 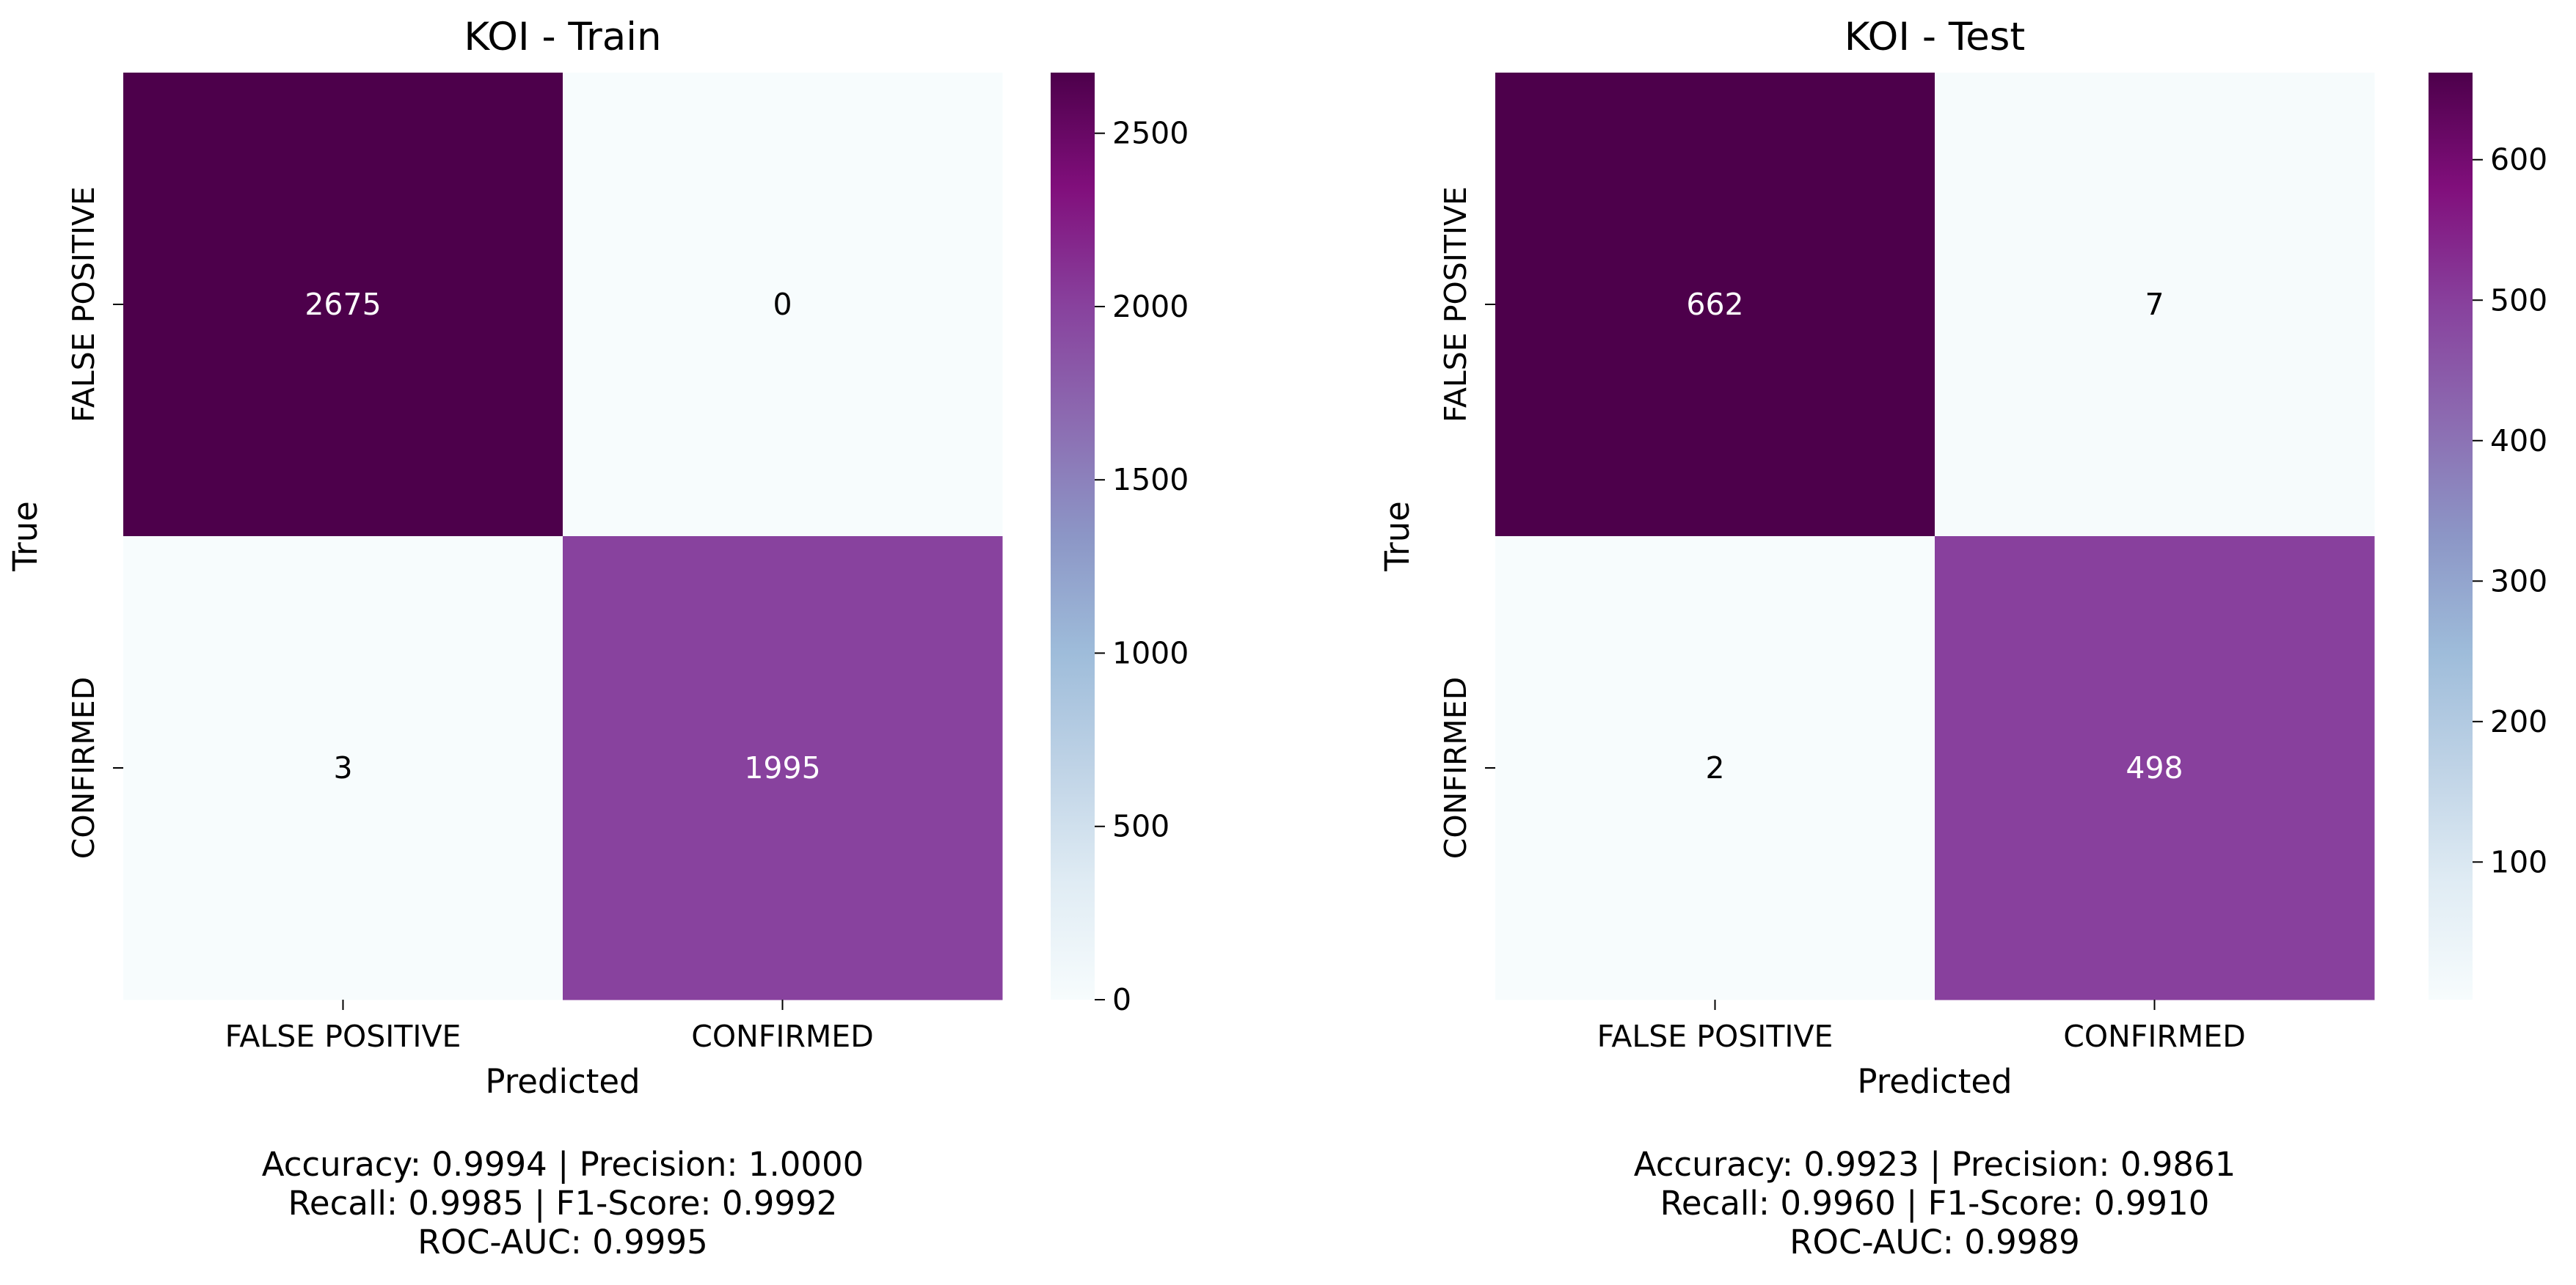 What do you see at coordinates (1935, 1164) in the screenshot?
I see `metrics-line: Accuracy: 0.9923 | Precision: 0.9861` at bounding box center [1935, 1164].